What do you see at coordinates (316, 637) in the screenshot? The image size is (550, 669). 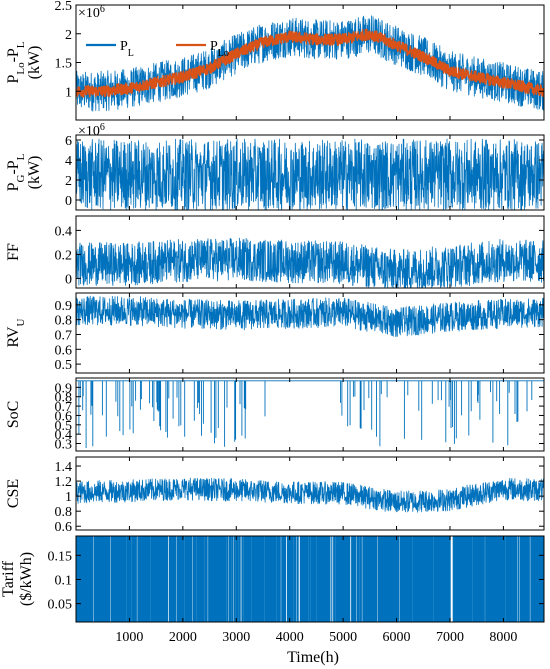 I see `x-axis: 1000 2000 3000 4000 5000 6000 7000 8000` at bounding box center [316, 637].